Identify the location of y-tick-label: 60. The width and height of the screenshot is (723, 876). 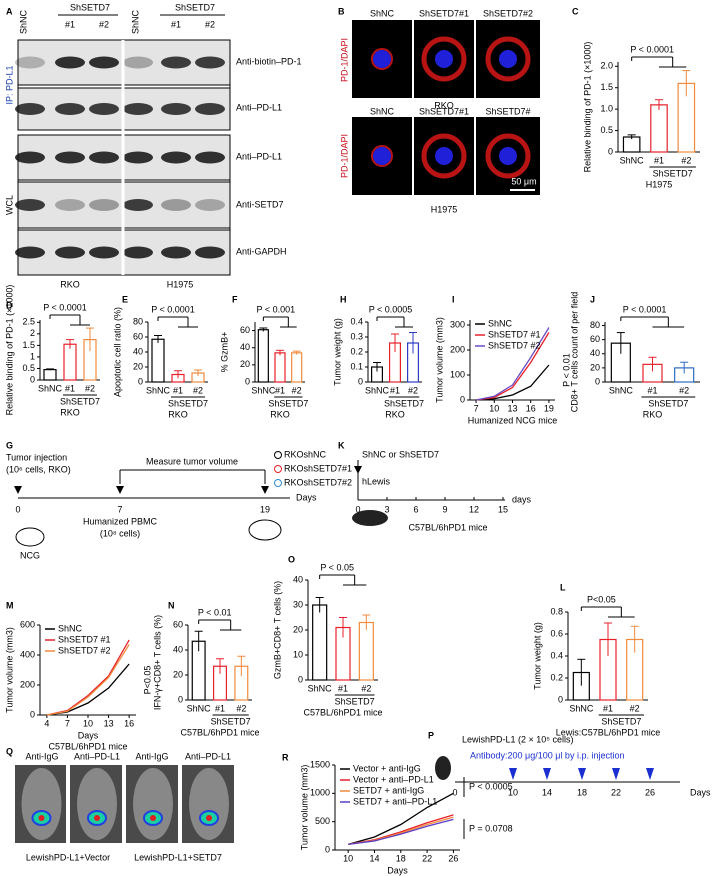
(138, 336).